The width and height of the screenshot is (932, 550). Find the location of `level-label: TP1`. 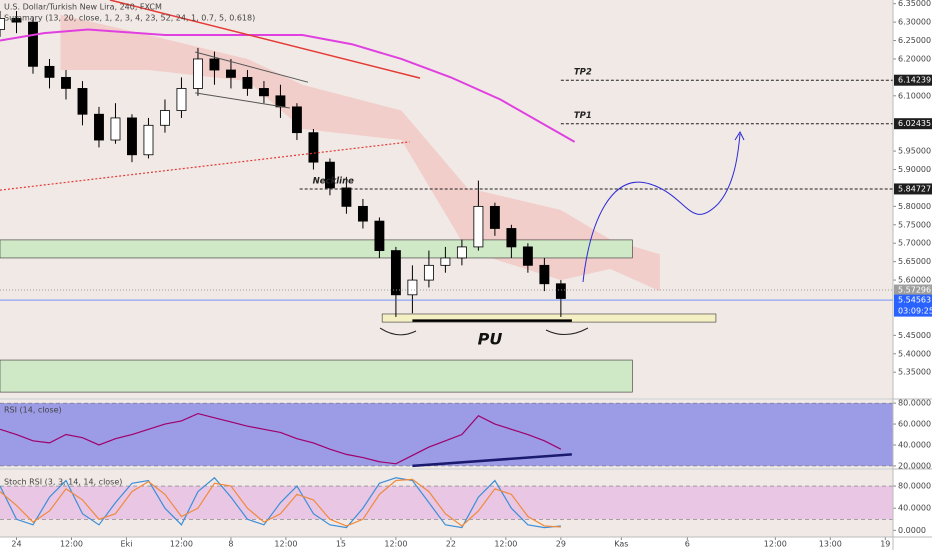

level-label: TP1 is located at coordinates (583, 116).